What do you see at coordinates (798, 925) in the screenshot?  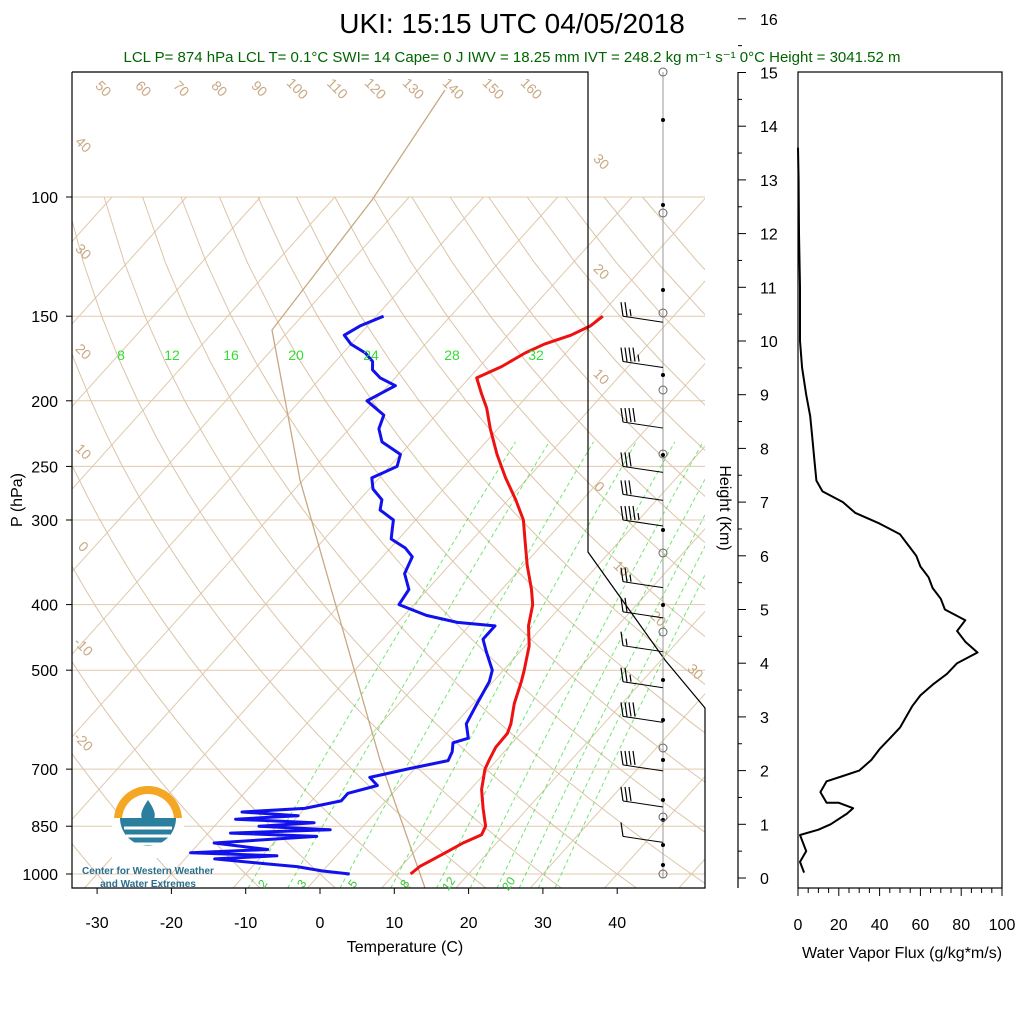 I see `flux-tick-label: 0` at bounding box center [798, 925].